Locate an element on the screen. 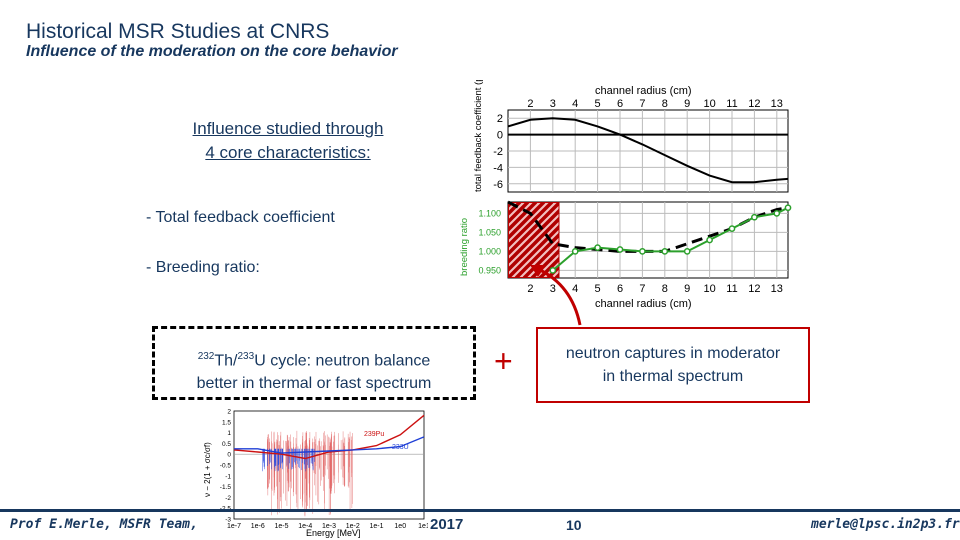  feedback-y-tick: -2 is located at coordinates (498, 152).